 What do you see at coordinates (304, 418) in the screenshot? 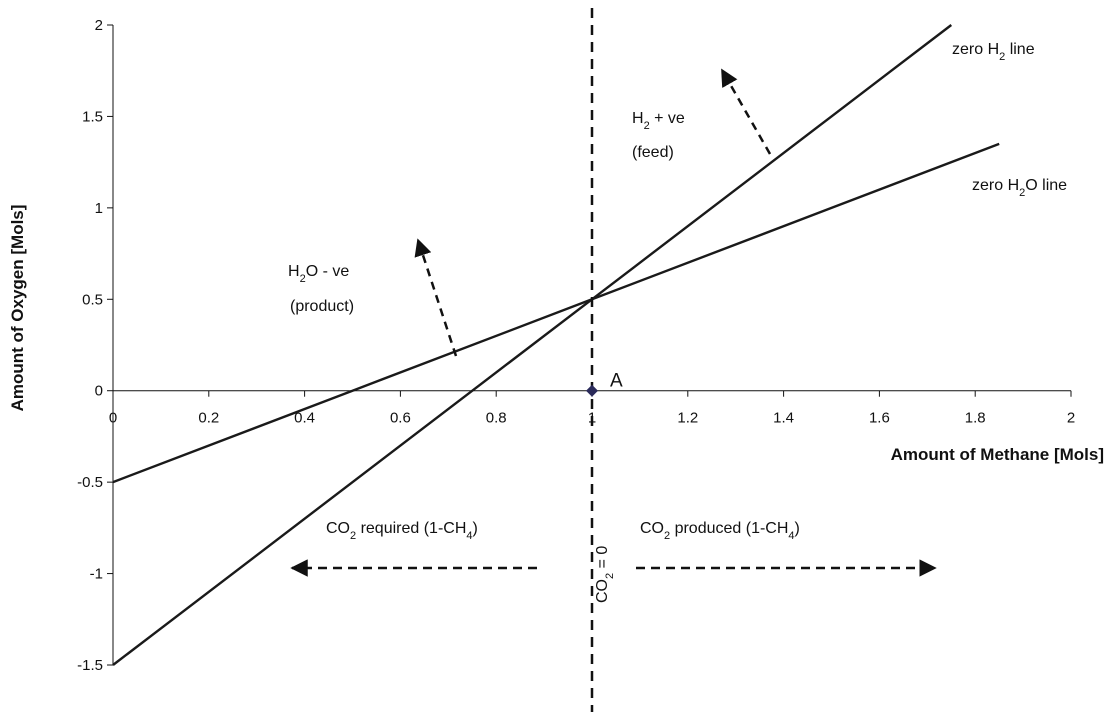
I see `x-tick-label: 0.4` at bounding box center [304, 418].